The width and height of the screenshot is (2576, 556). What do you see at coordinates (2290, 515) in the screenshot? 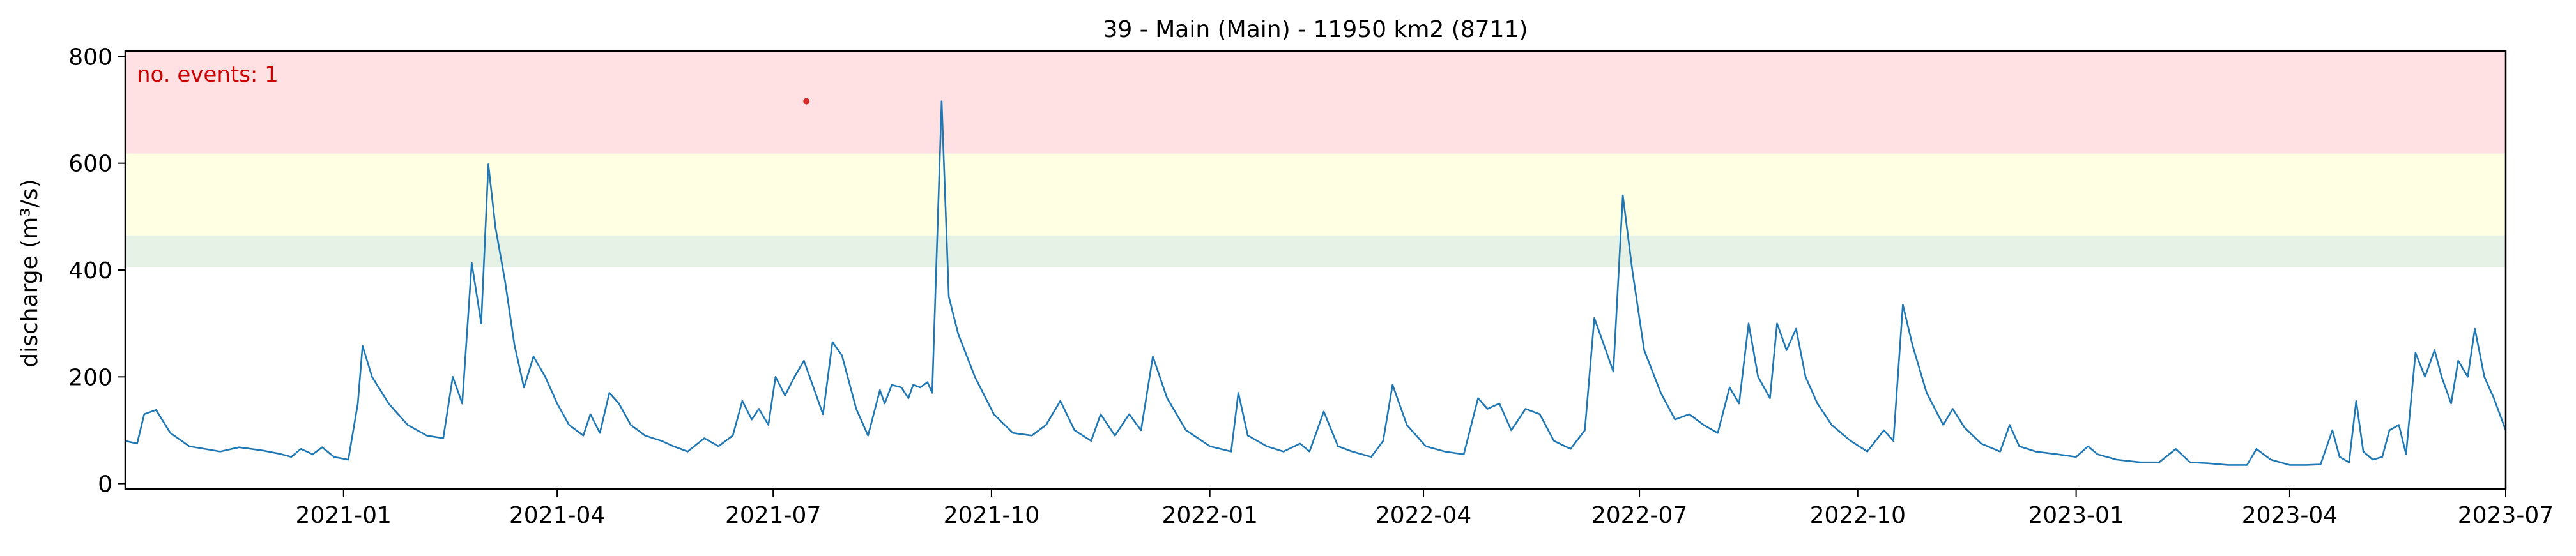
I see `x-tick-label: 2023-04` at bounding box center [2290, 515].